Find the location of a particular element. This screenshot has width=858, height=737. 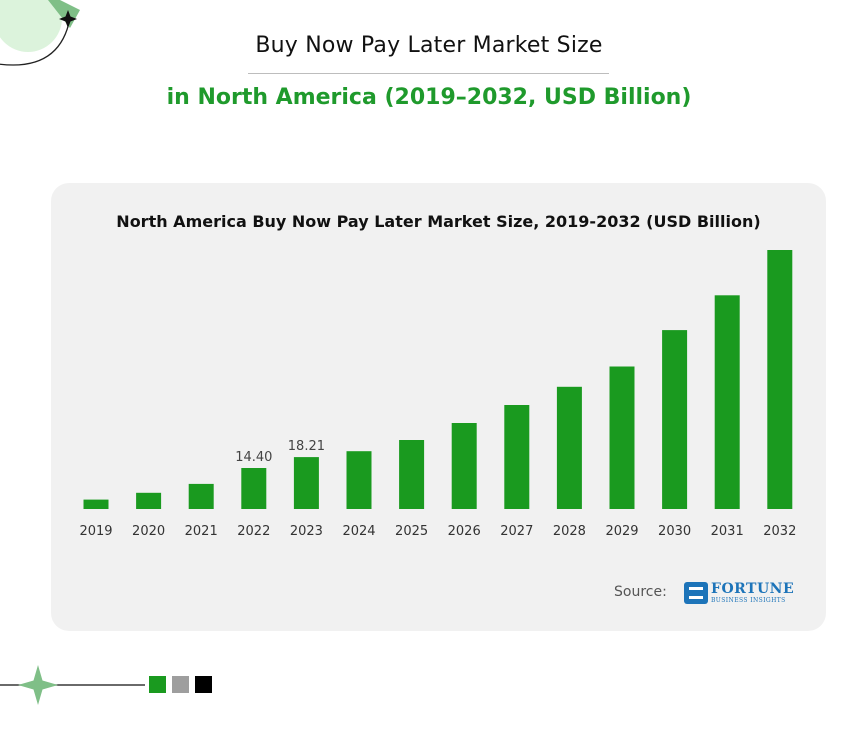

bar-2027 is located at coordinates (517, 457).